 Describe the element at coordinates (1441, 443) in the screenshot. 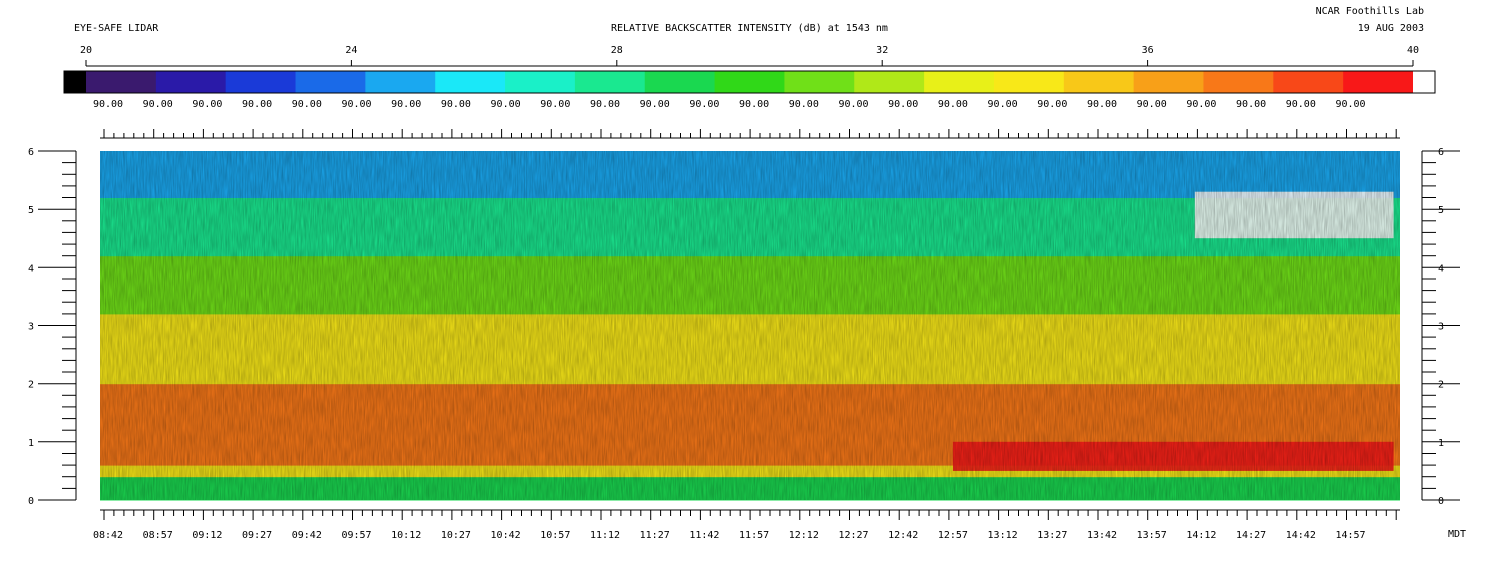

I see `right-y-tick-label: 1` at that location.